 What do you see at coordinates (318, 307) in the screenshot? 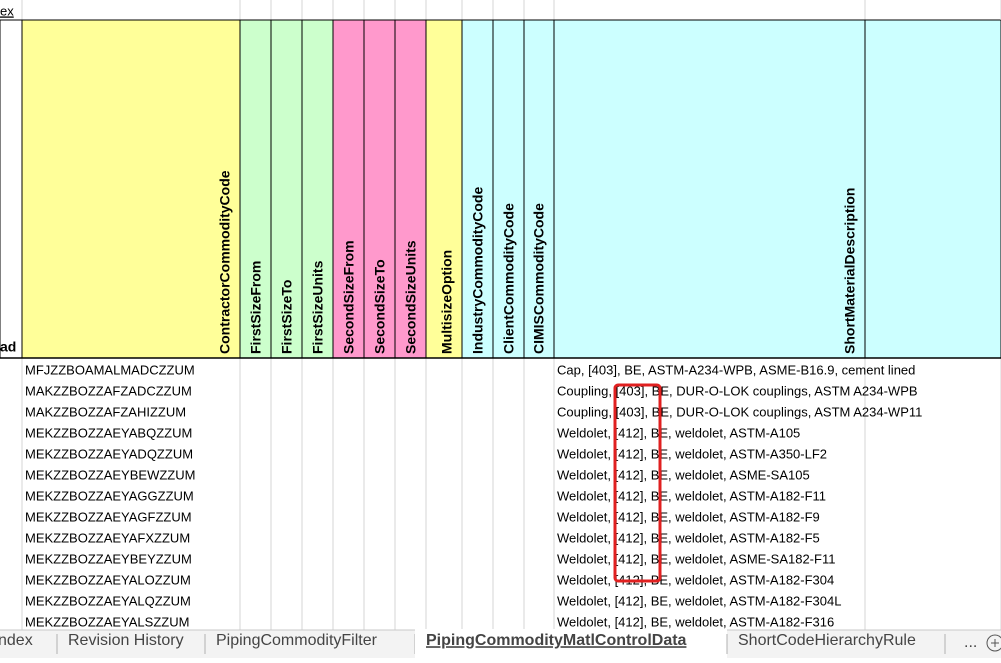
I see `column-header: FirstSizeUnits` at bounding box center [318, 307].